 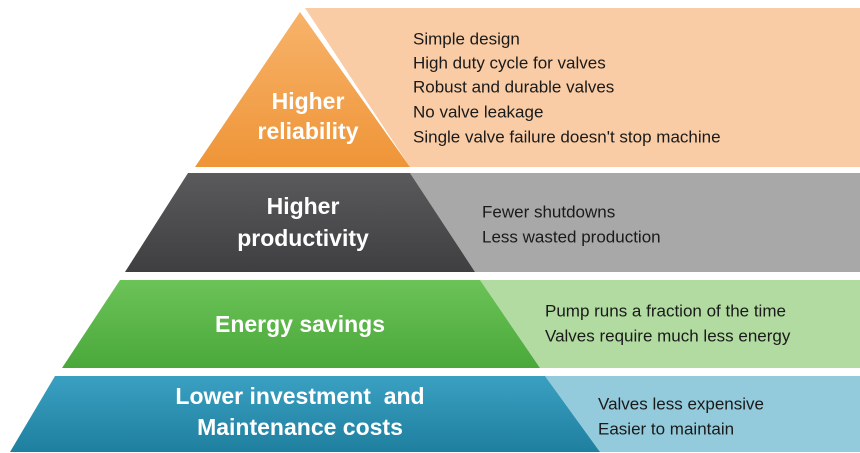 What do you see at coordinates (571, 236) in the screenshot?
I see `point: Less wasted production` at bounding box center [571, 236].